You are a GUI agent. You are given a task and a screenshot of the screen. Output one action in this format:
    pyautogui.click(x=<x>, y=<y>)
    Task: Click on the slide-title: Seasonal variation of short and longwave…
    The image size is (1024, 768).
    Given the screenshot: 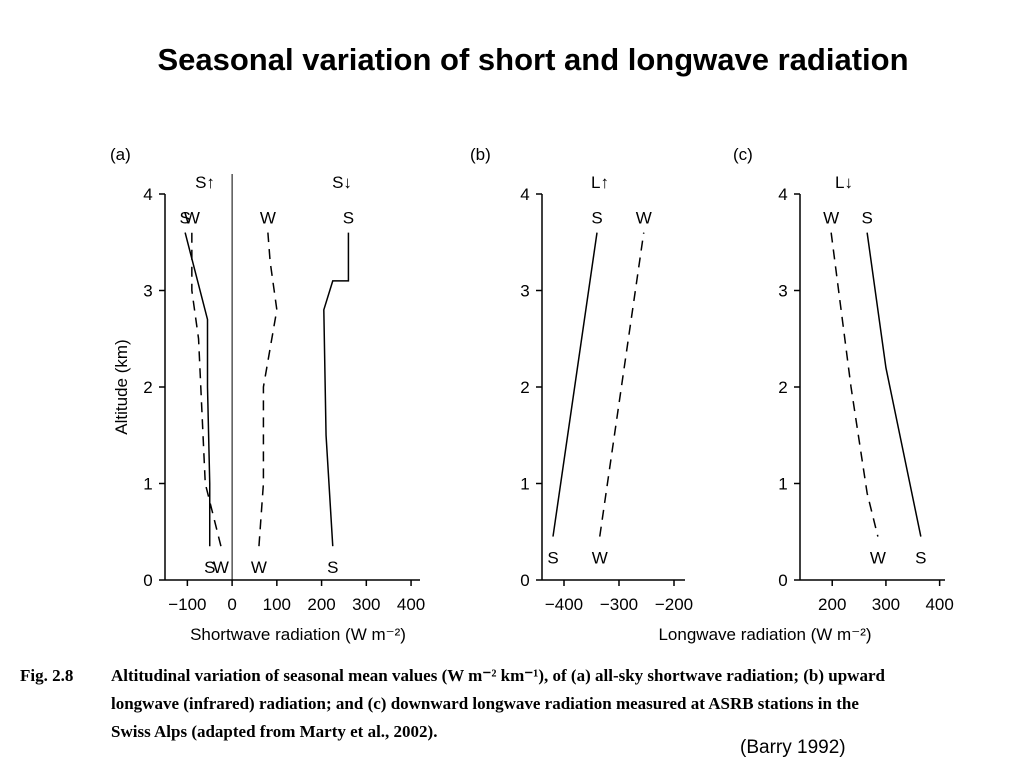 What is the action you would take?
    pyautogui.click(x=533, y=59)
    